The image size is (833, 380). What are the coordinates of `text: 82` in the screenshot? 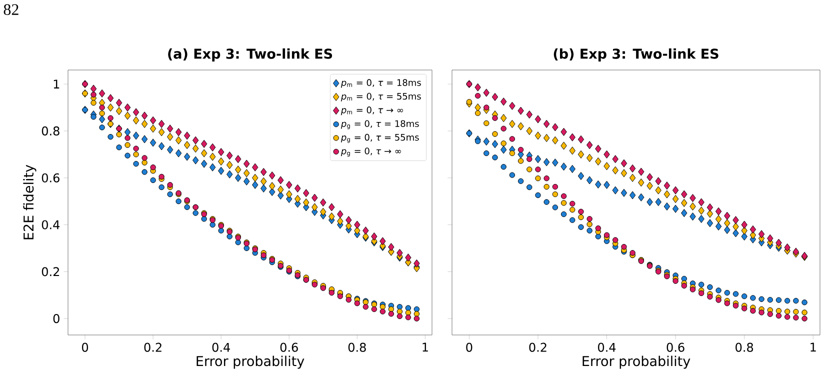 It's located at (11, 9).